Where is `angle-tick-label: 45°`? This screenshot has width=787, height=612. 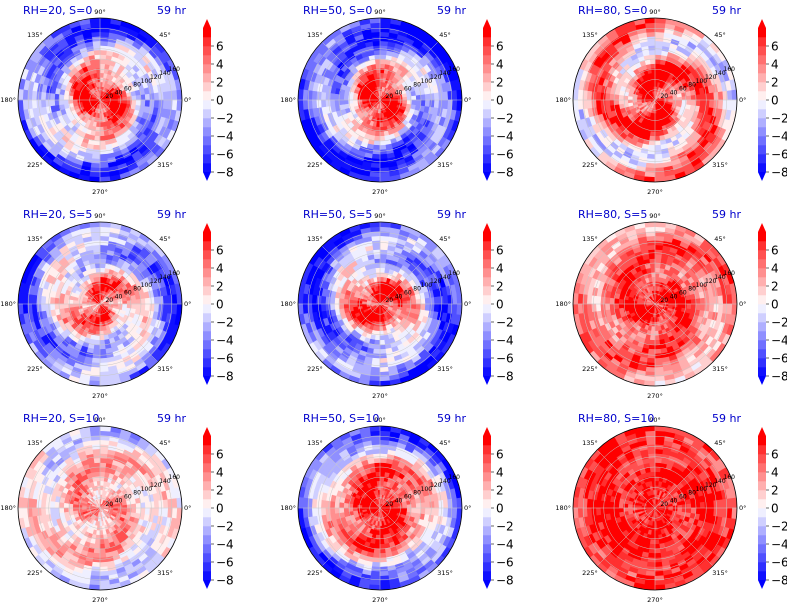
angle-tick-label: 45° is located at coordinates (165, 239).